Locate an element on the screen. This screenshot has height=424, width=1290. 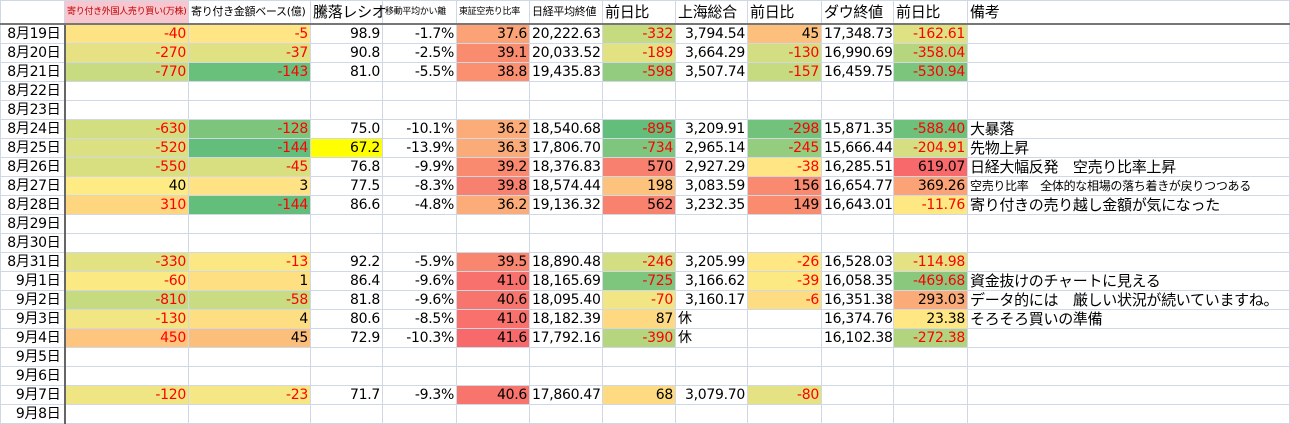
cell-short-sell-ratio: 39.5 is located at coordinates (493, 262).